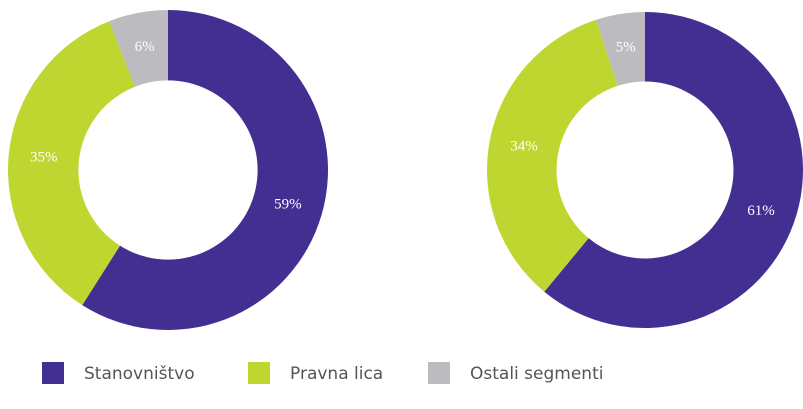 This screenshot has height=409, width=803. What do you see at coordinates (44, 158) in the screenshot?
I see `data-label: 35%` at bounding box center [44, 158].